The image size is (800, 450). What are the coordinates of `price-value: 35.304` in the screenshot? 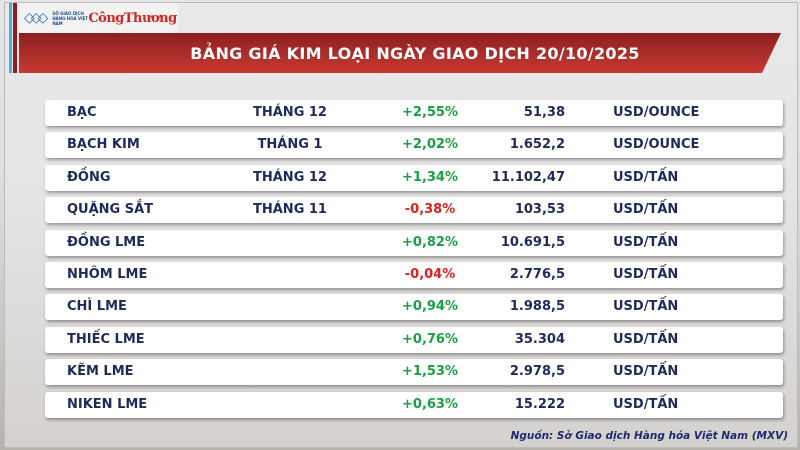 It's located at (539, 339).